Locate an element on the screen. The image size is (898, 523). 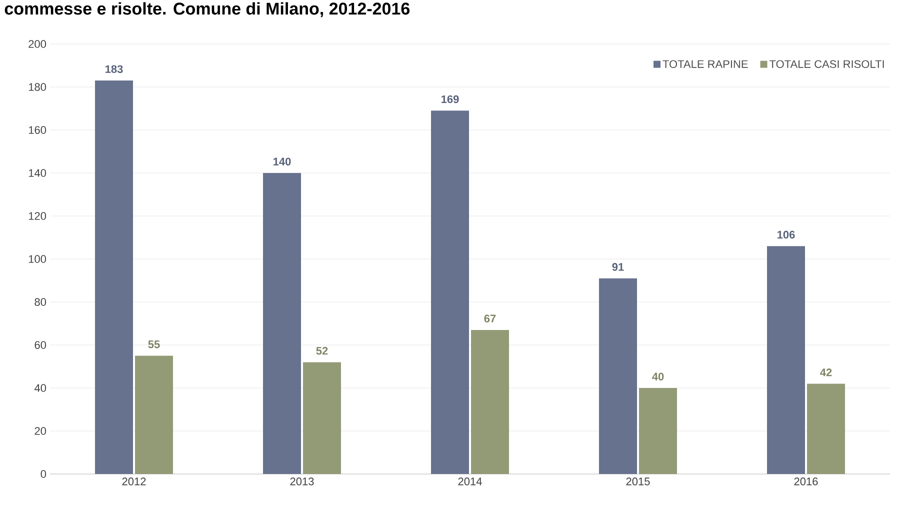
x-tick-label: 2013 is located at coordinates (302, 482).